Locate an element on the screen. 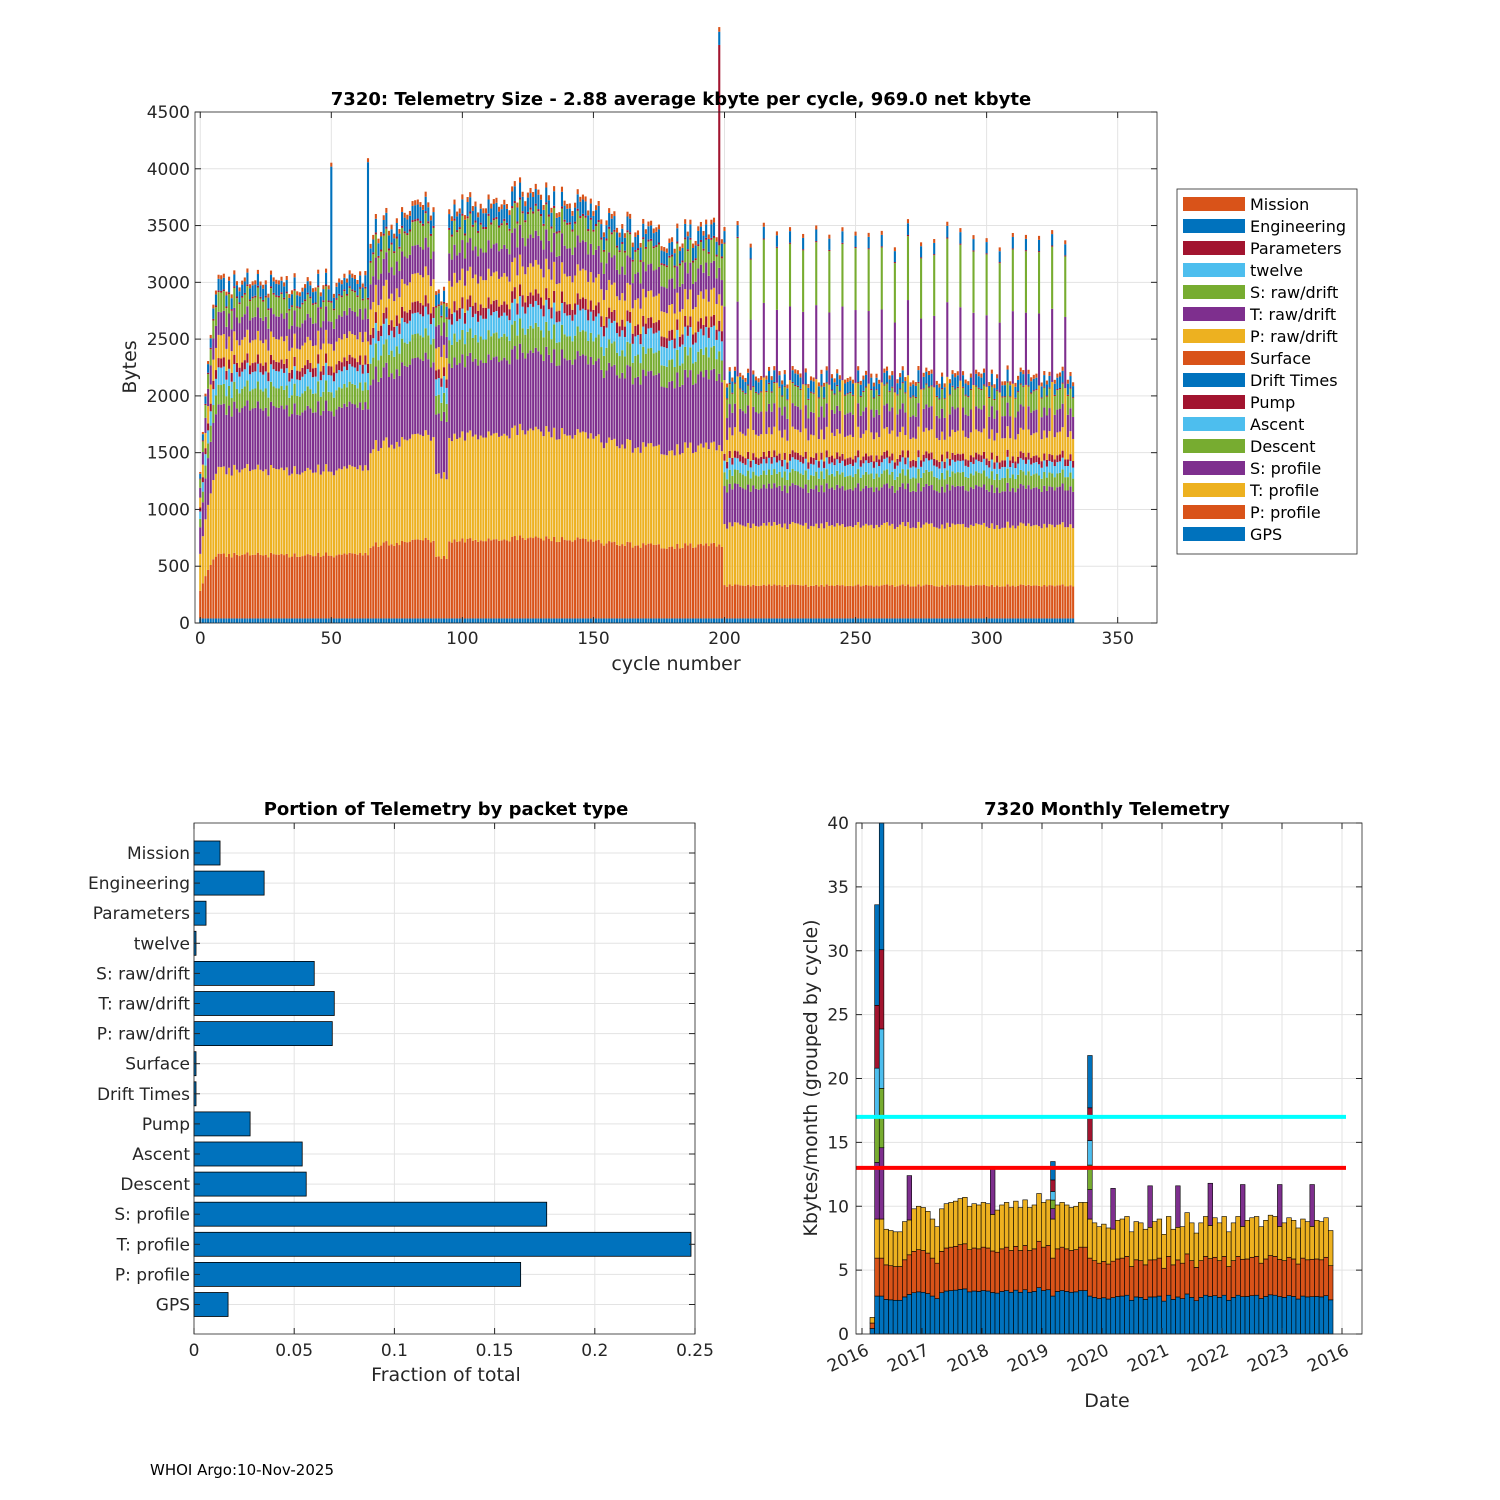 This screenshot has height=1500, width=1500. left-x-tick-label: 0.15 is located at coordinates (495, 1351).